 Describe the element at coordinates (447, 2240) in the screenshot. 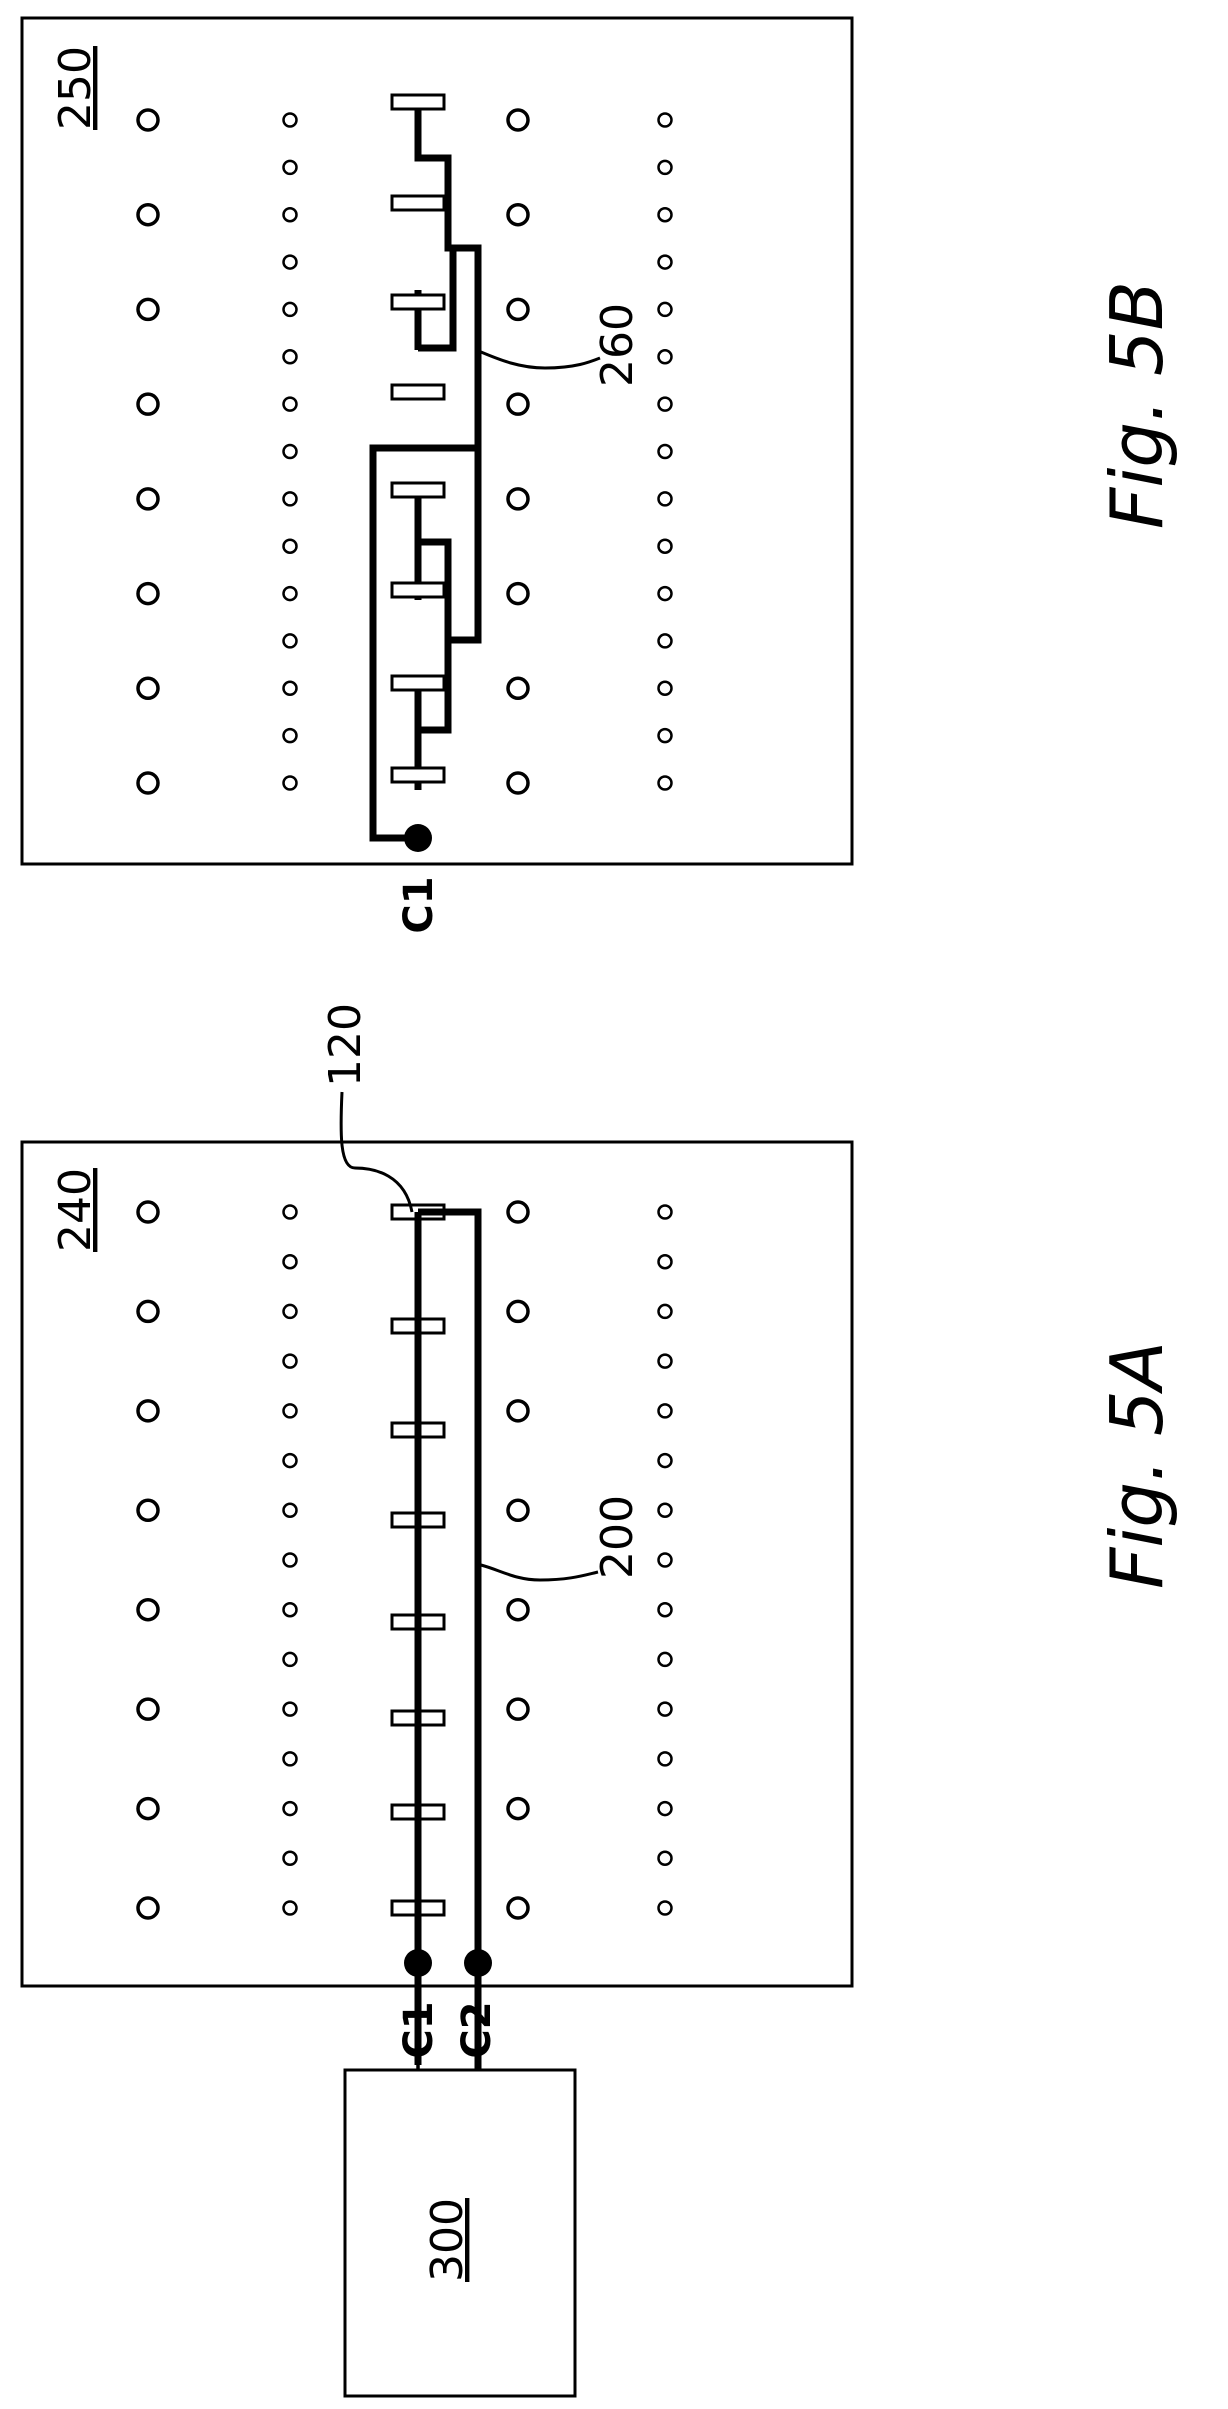

I see `controller-300-label: 300` at that location.